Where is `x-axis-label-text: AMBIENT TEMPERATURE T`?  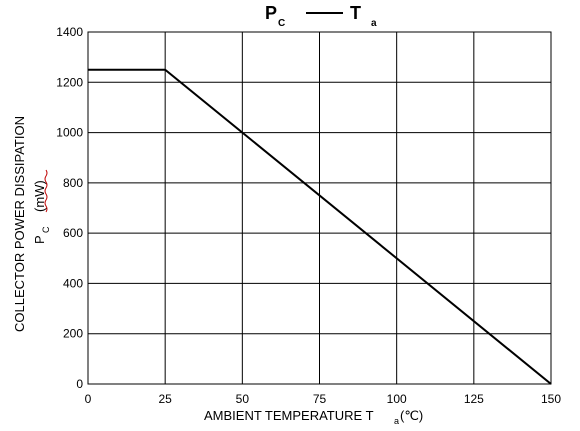 x-axis-label-text: AMBIENT TEMPERATURE T is located at coordinates (289, 415).